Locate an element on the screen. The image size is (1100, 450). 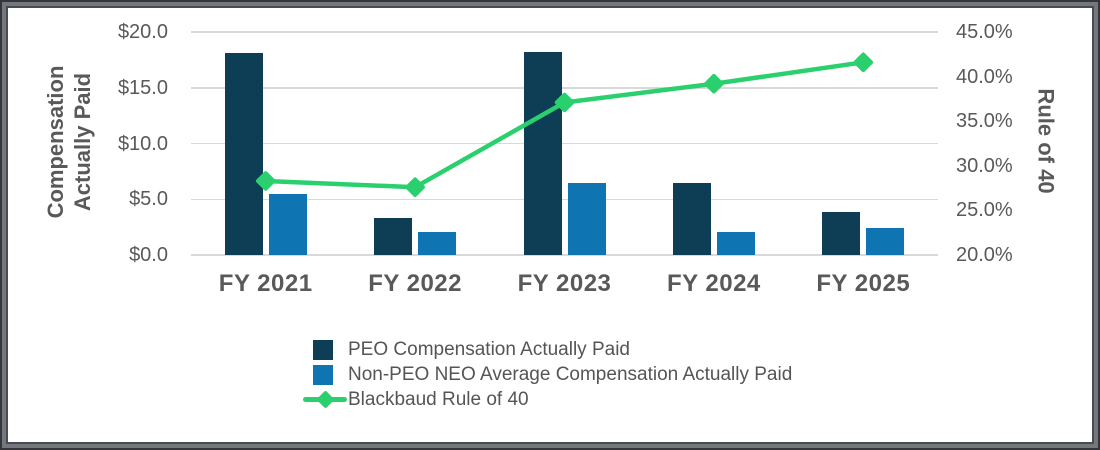
legend-label-peo: PEO Compensation Actually Paid is located at coordinates (489, 349).